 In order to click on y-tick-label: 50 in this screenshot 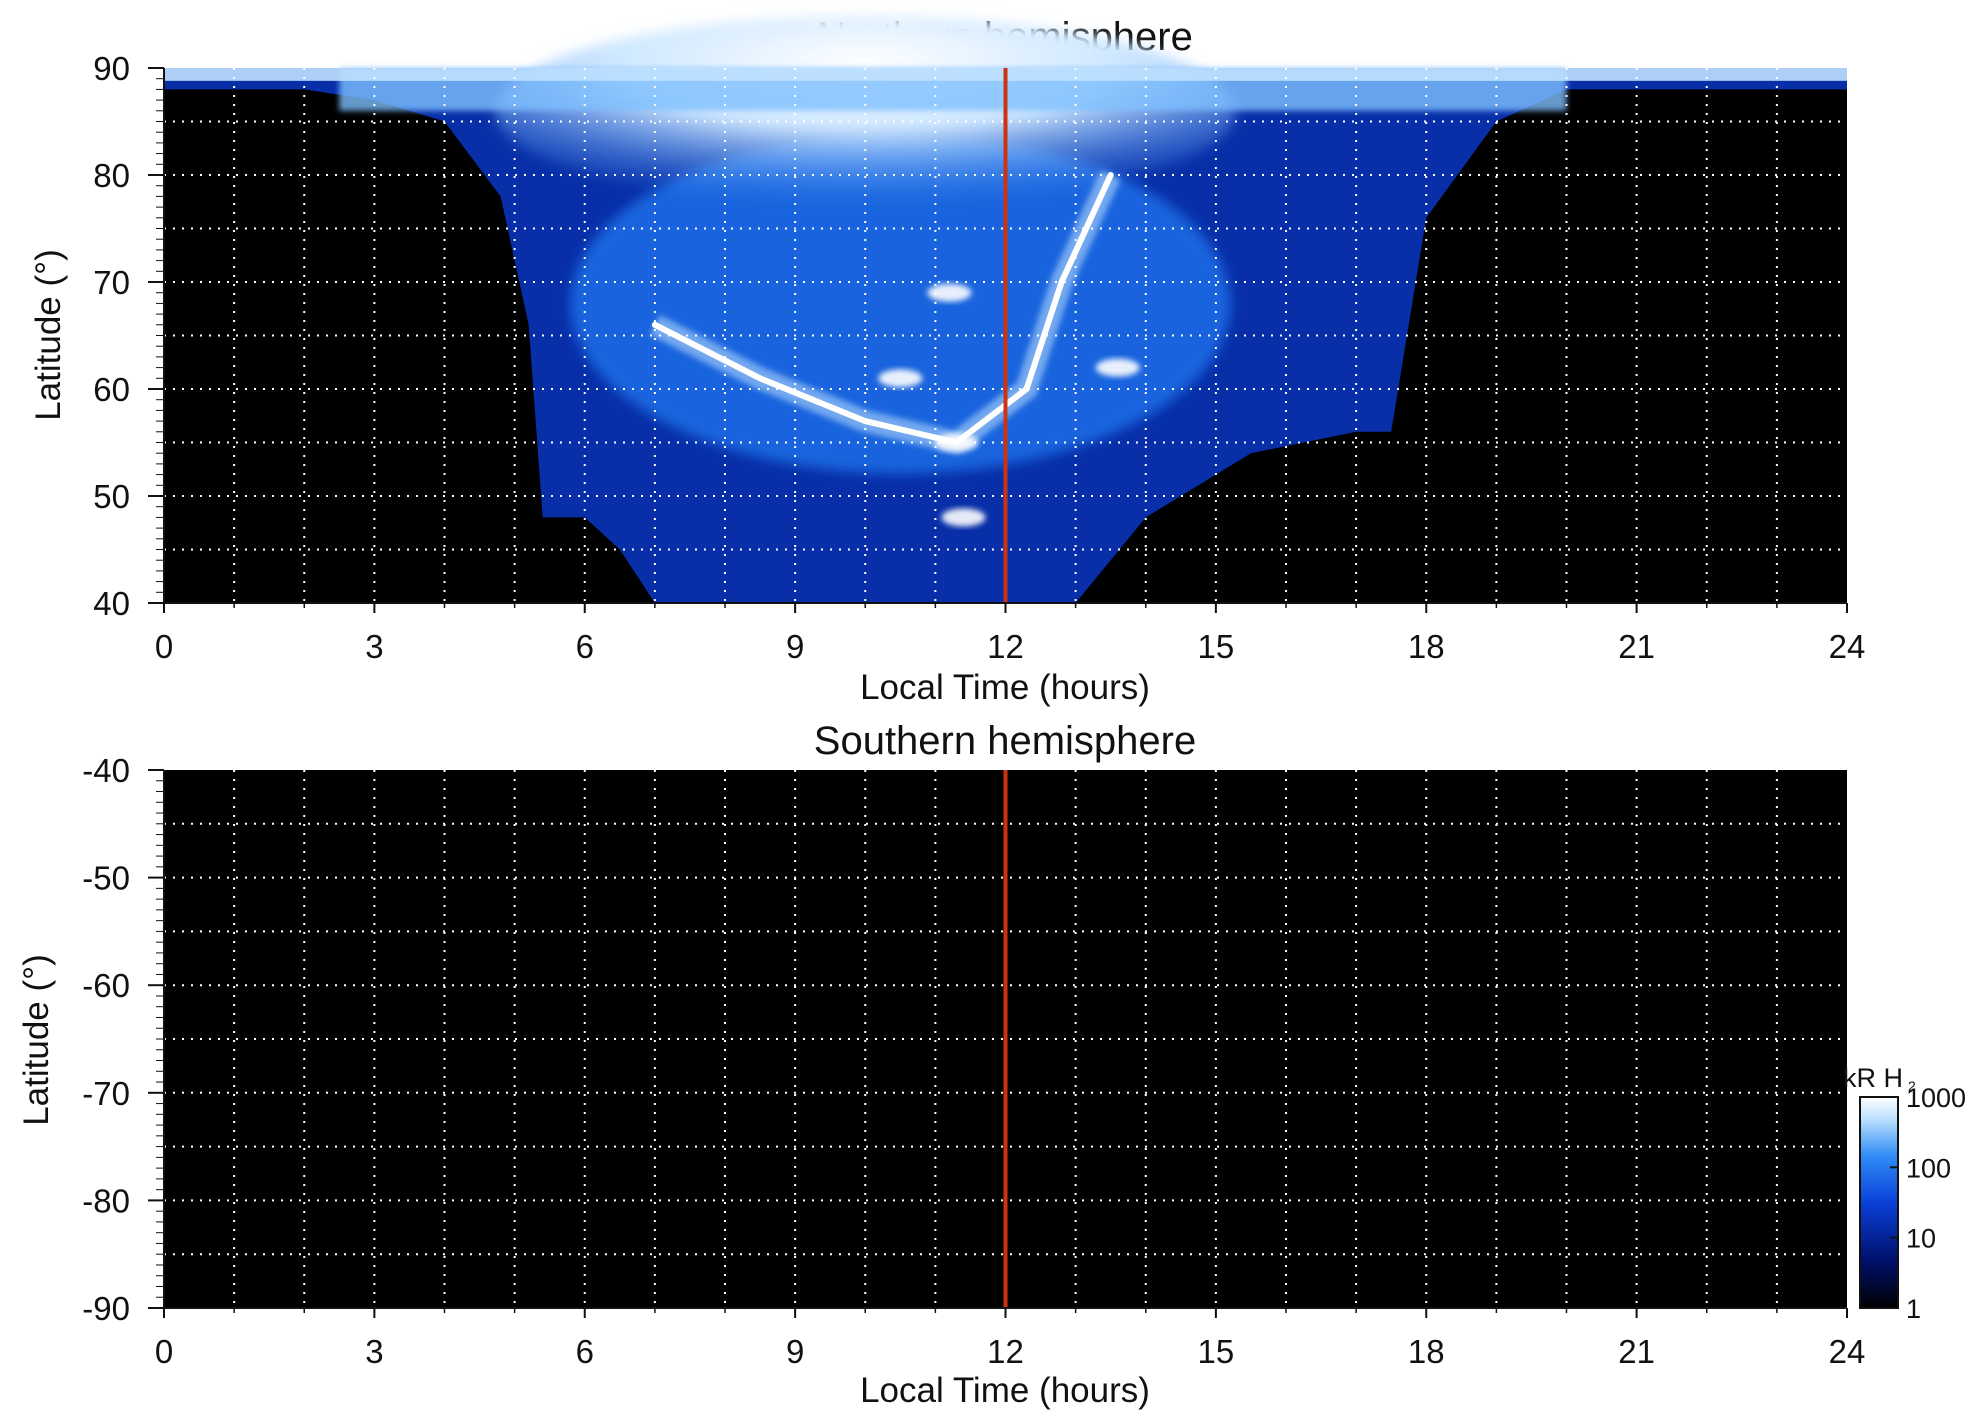, I will do `click(111, 496)`.